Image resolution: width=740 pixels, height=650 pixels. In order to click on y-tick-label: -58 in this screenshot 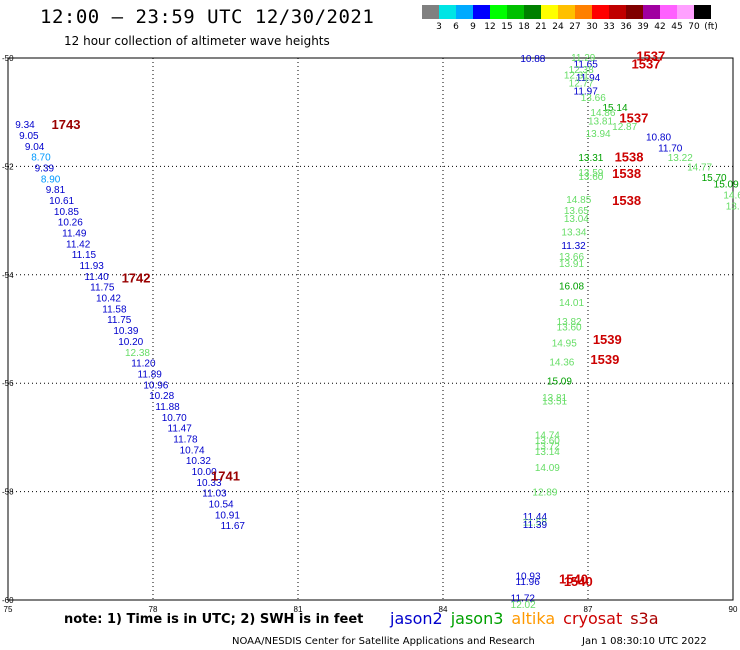, I will do `click(8, 492)`.